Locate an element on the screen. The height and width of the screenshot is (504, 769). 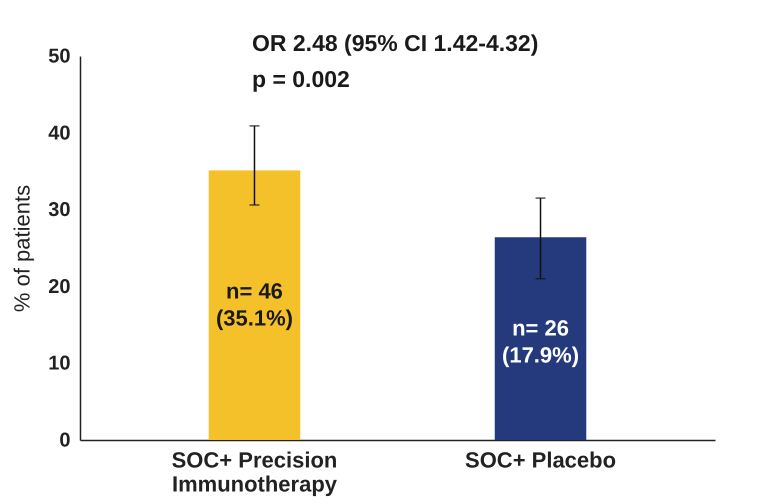
text: OR 2.48 (95% CI 1.42-4.32) is located at coordinates (395, 43).